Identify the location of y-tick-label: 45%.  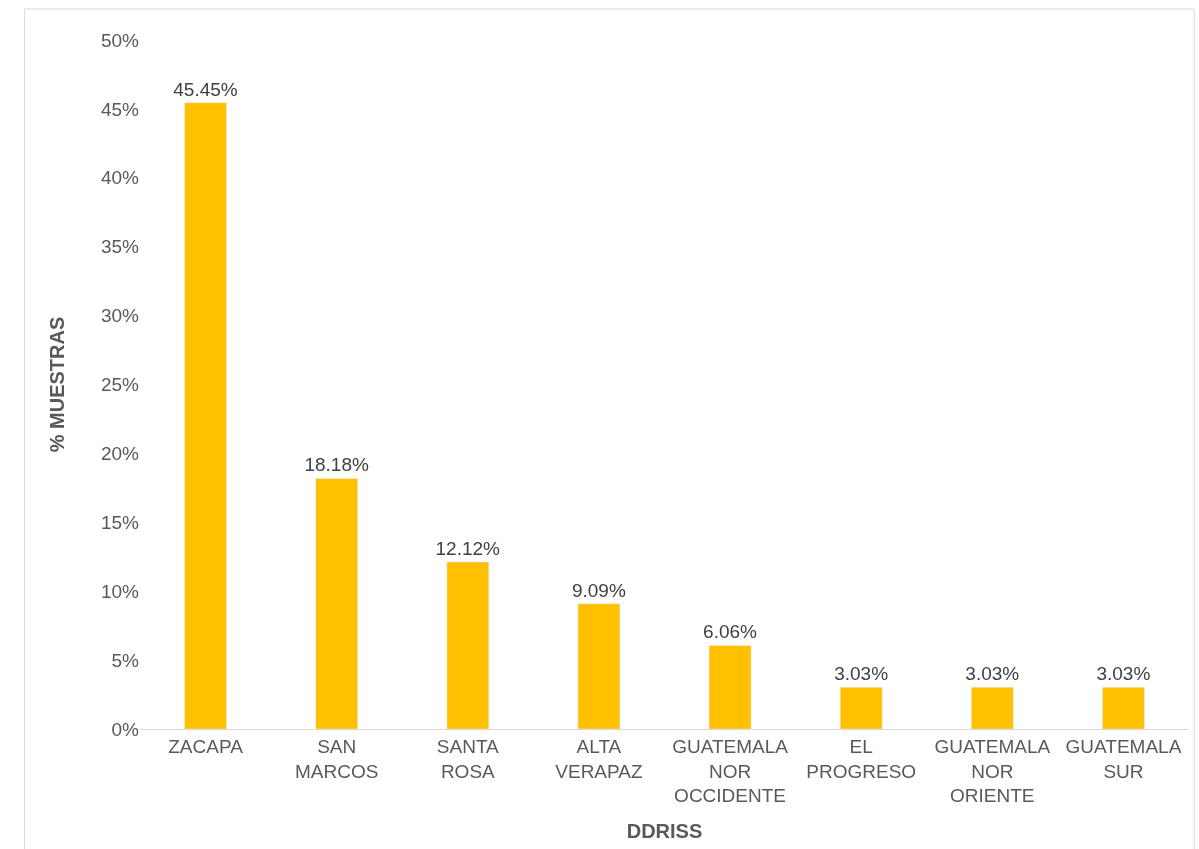
(120, 109).